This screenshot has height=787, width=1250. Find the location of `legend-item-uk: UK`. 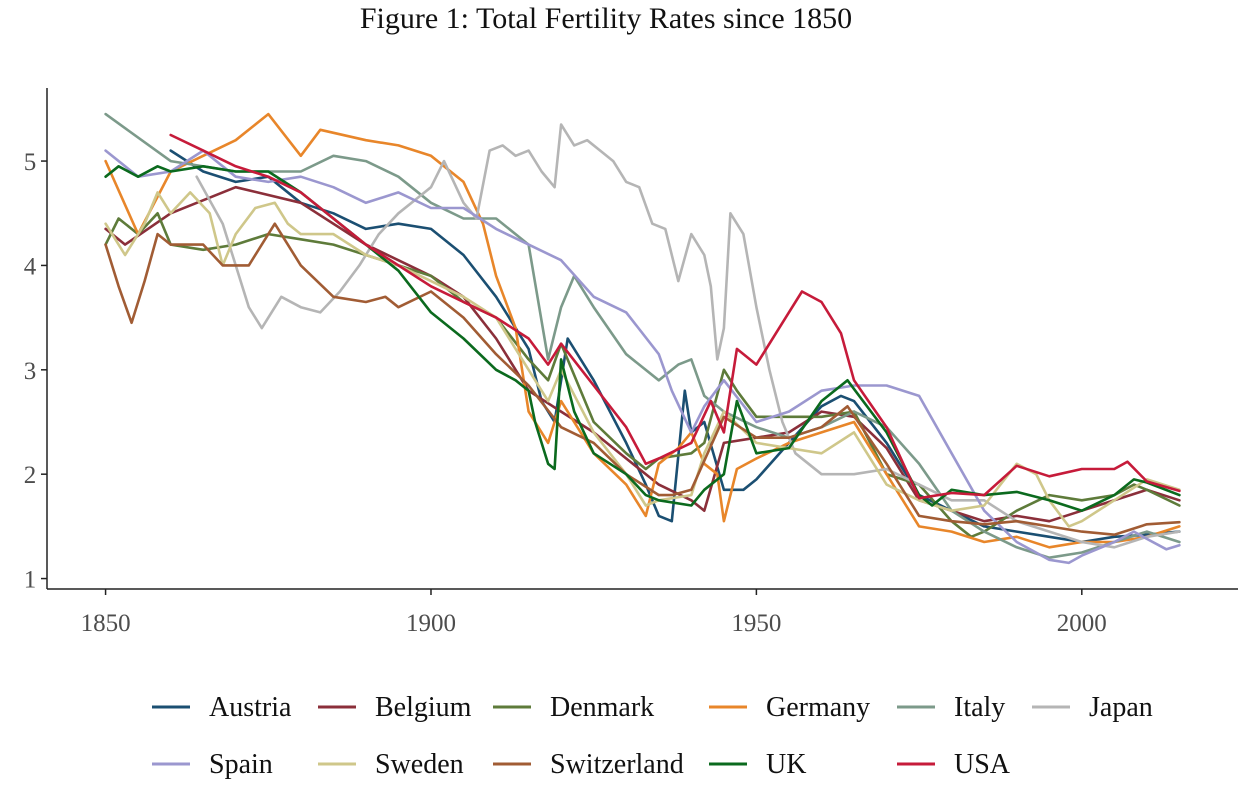

legend-item-uk: UK is located at coordinates (757, 764).